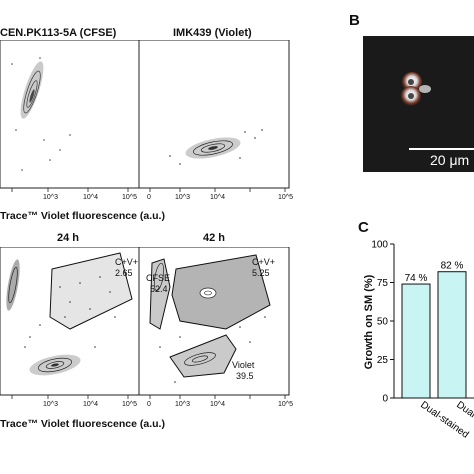 This screenshot has height=474, width=474. I want to click on top-left-population, so click(41, 114).